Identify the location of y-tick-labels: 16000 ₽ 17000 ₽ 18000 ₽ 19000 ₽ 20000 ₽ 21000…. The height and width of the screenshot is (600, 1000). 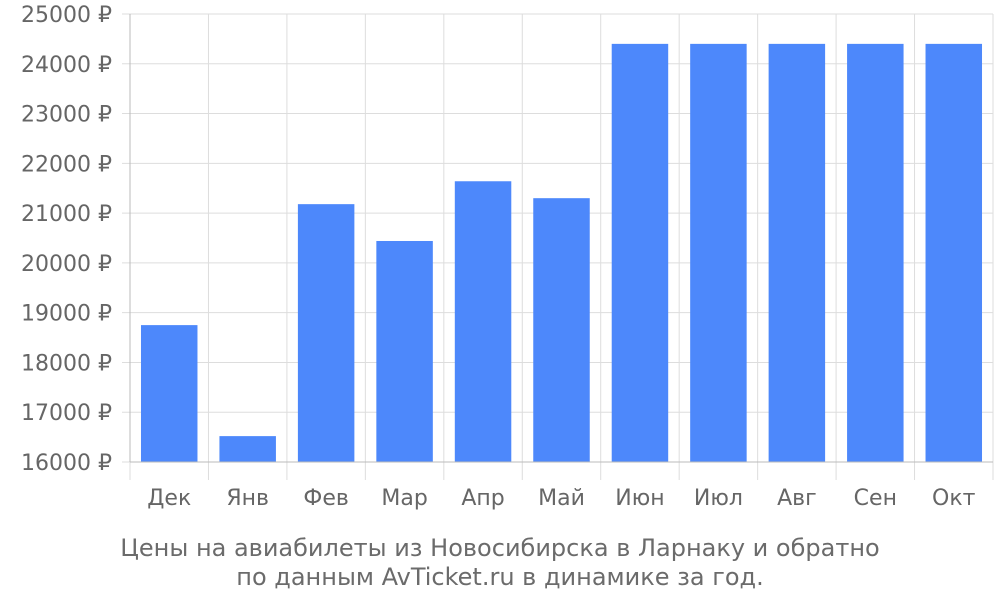
(66, 239).